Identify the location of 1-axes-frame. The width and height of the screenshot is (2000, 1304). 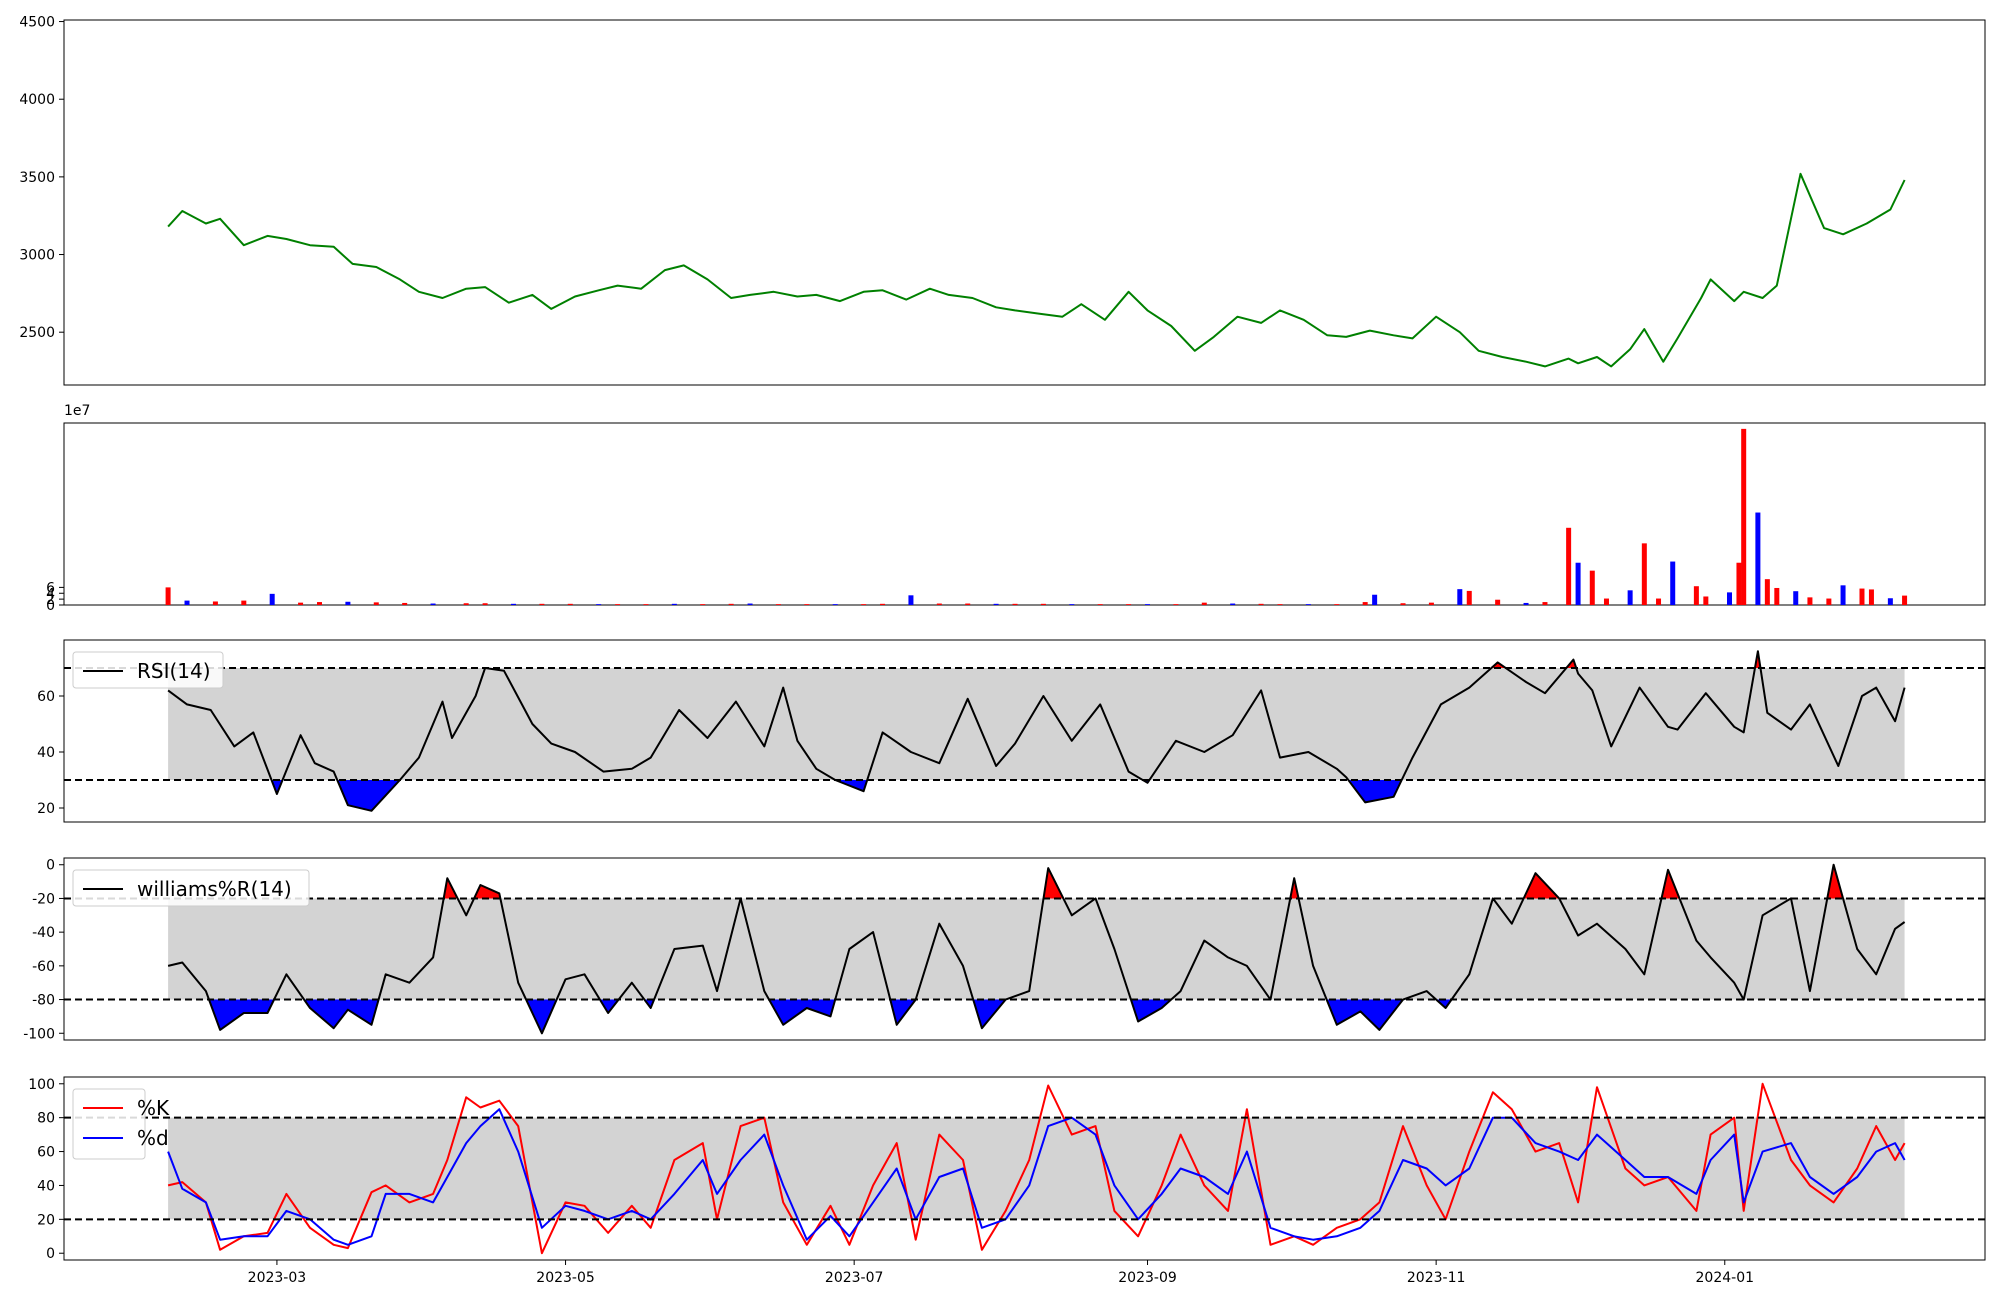
(1024, 514).